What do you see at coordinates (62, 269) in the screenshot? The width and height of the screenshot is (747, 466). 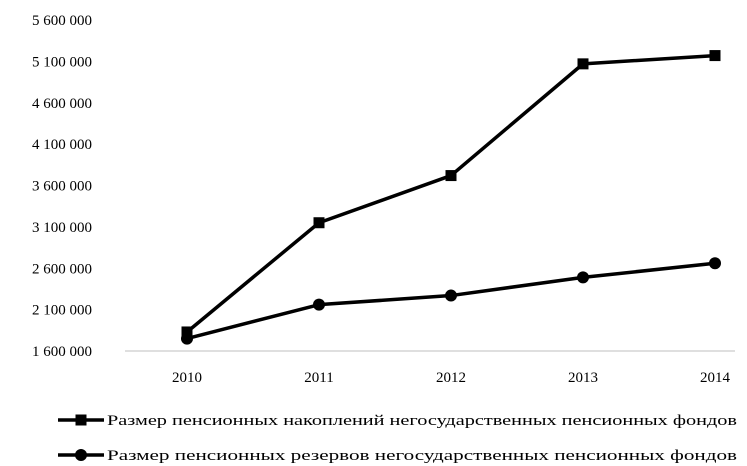 I see `y-tick-label: 2 600 000` at bounding box center [62, 269].